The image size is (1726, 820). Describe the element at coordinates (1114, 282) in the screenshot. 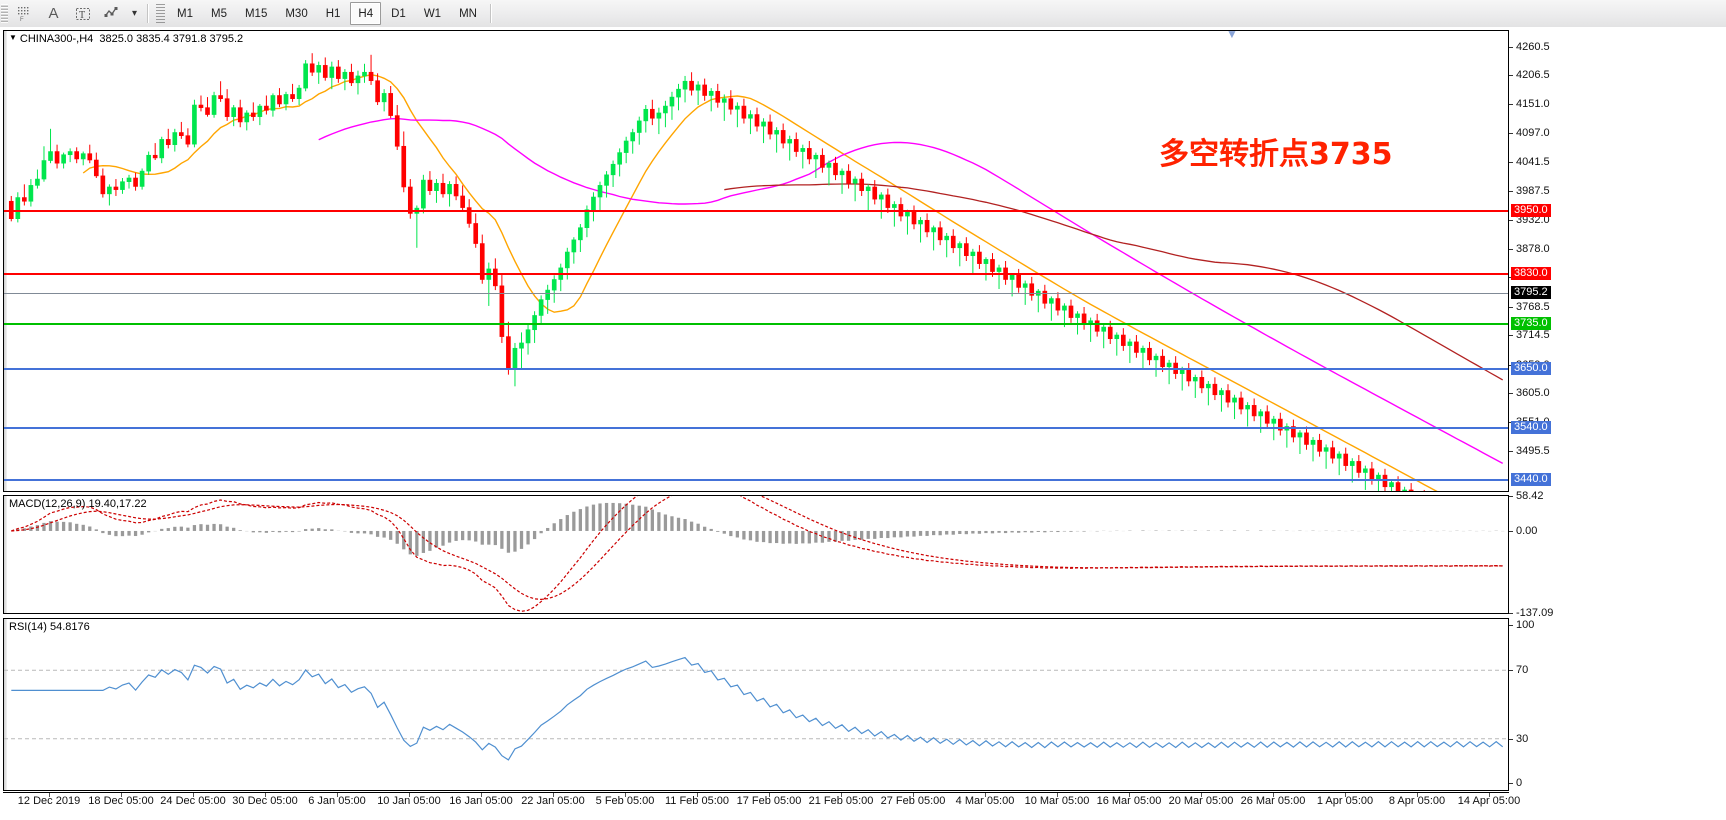

I see `ma-slow-line` at that location.